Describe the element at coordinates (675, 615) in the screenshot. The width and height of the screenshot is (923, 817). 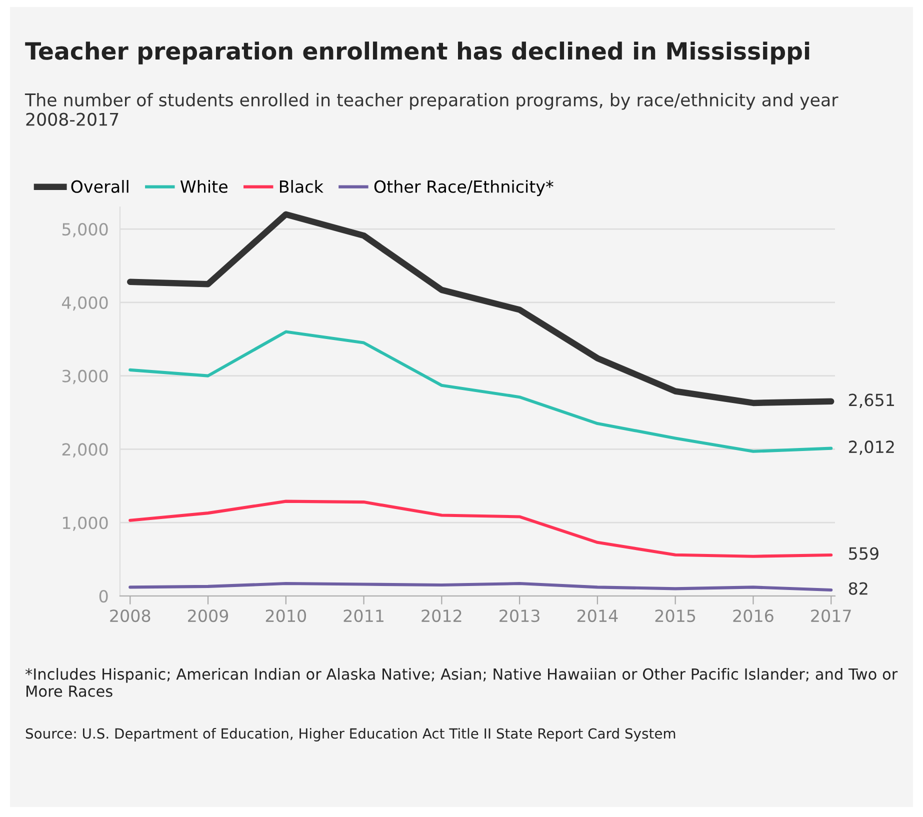
I see `x-tick-label: 2015` at that location.